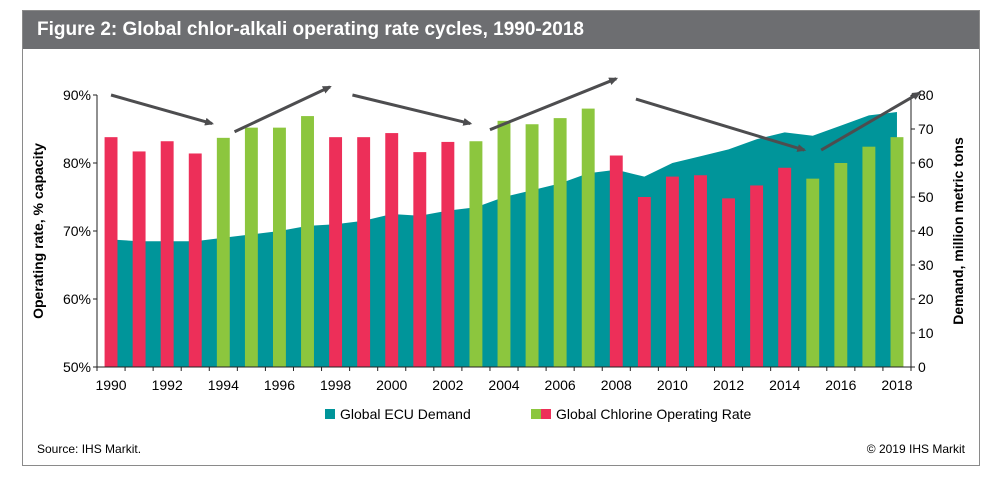 This screenshot has height=480, width=1004. Describe the element at coordinates (546, 414) in the screenshot. I see `legend-swatch-rate-low` at that location.